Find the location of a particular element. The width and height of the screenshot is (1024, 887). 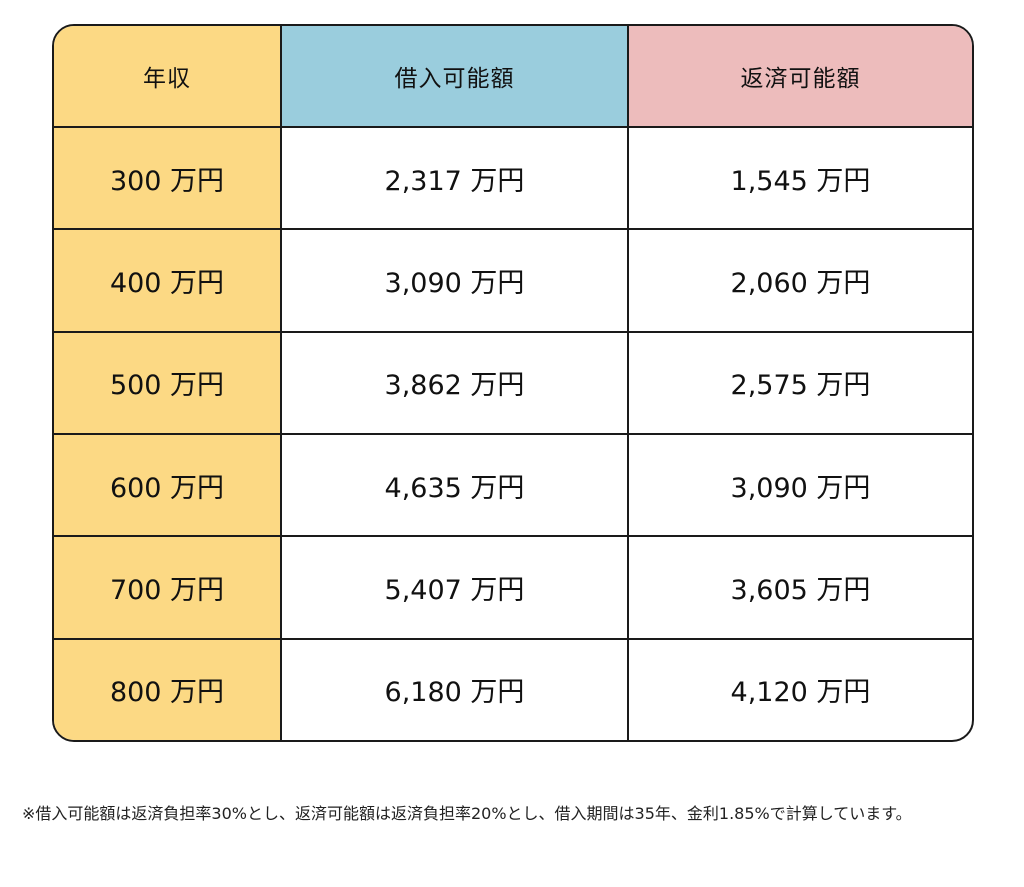

cell-repayable: 2,575 万円 is located at coordinates (800, 383).